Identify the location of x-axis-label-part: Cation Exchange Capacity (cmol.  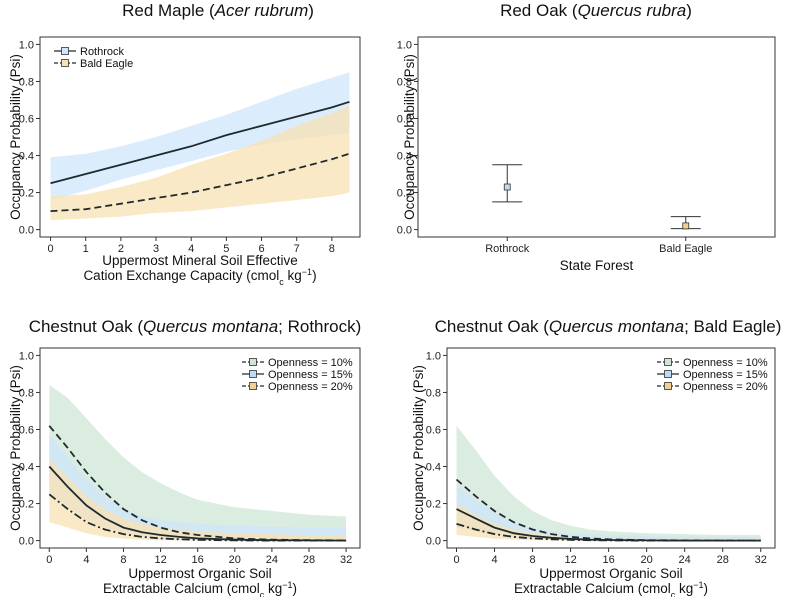
(181, 275).